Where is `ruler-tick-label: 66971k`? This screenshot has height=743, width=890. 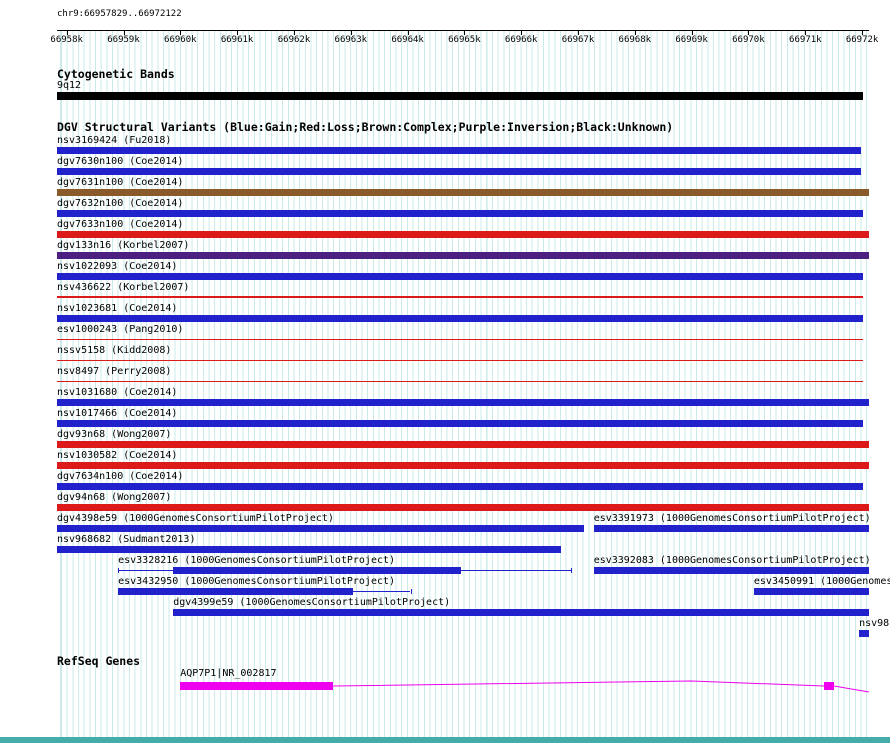 ruler-tick-label: 66971k is located at coordinates (805, 40).